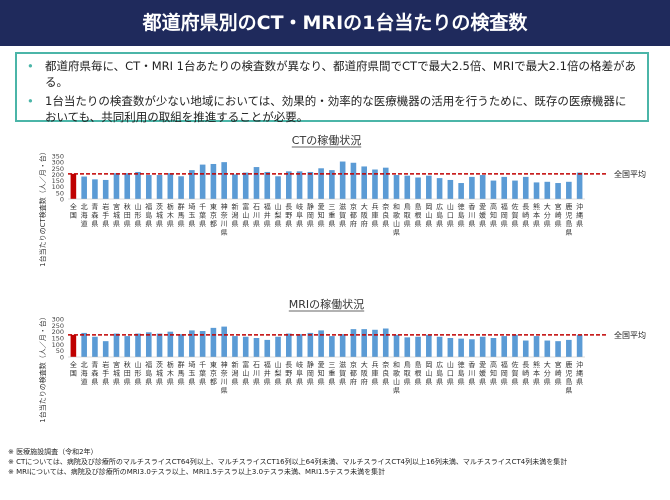  I want to click on x-tick-label: 静岡県, so click(310, 373).